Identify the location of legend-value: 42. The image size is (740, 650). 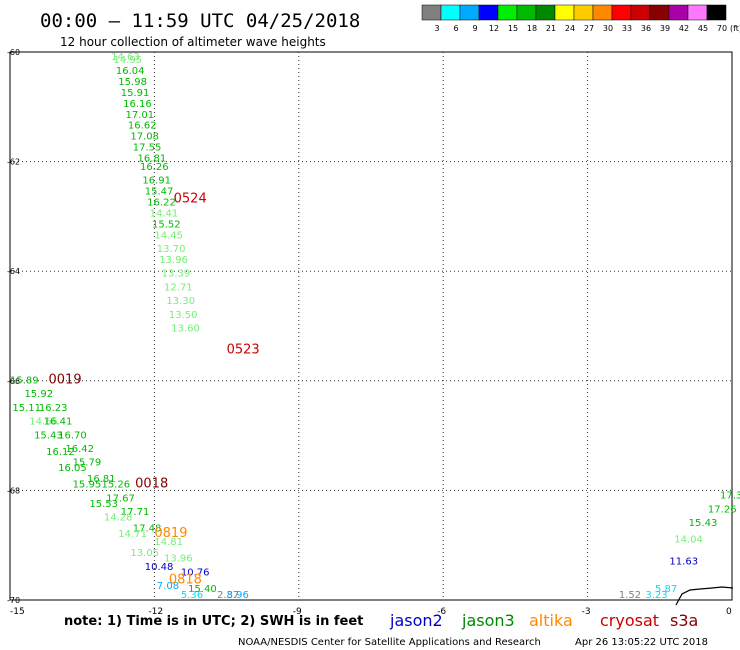
(684, 28).